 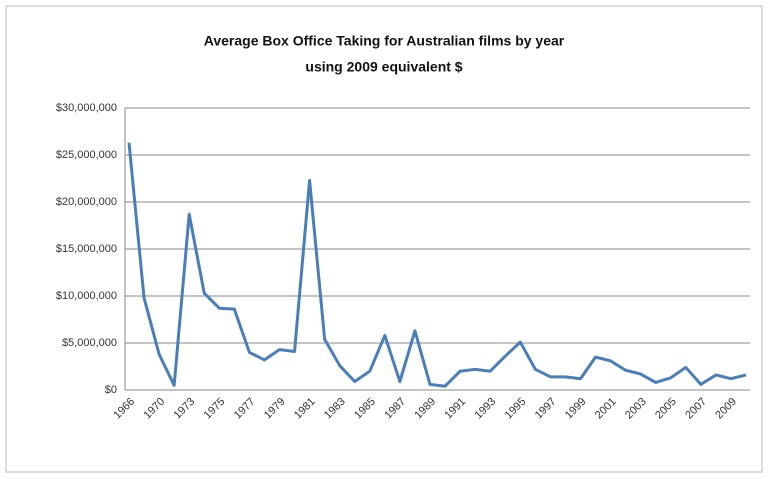 What do you see at coordinates (86, 249) in the screenshot?
I see `y-tick-label: $15,000,000` at bounding box center [86, 249].